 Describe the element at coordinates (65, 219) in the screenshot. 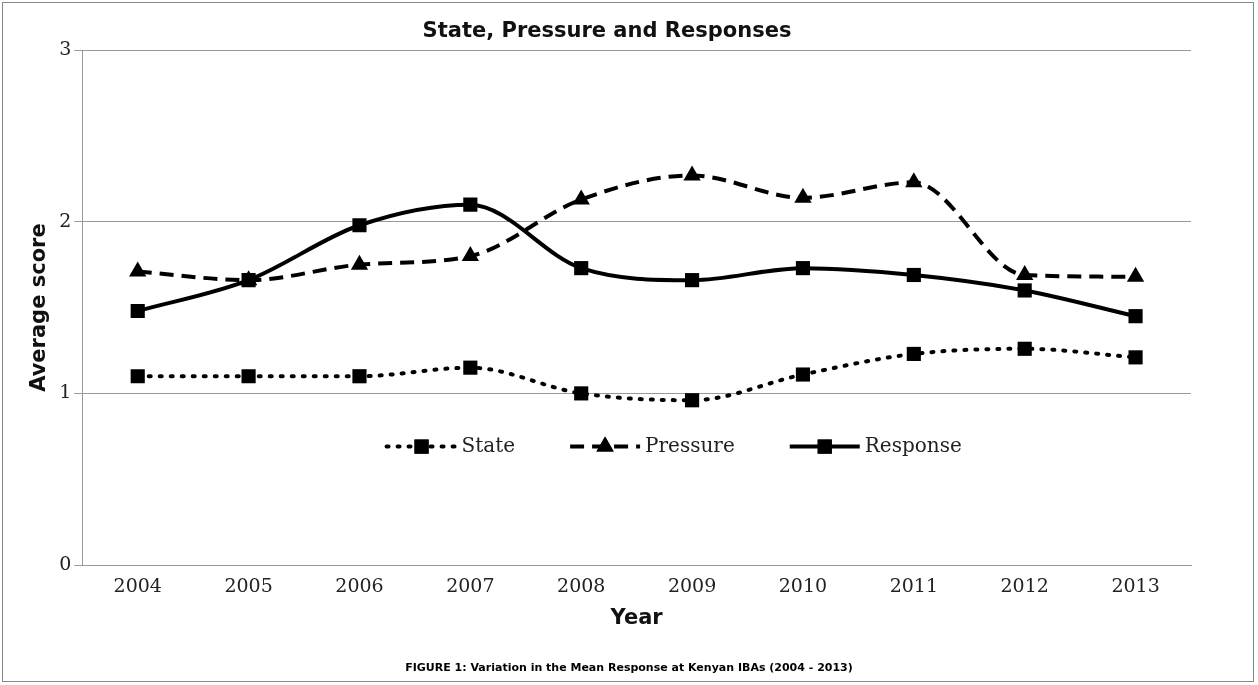

I see `y-tick-label: 2` at that location.